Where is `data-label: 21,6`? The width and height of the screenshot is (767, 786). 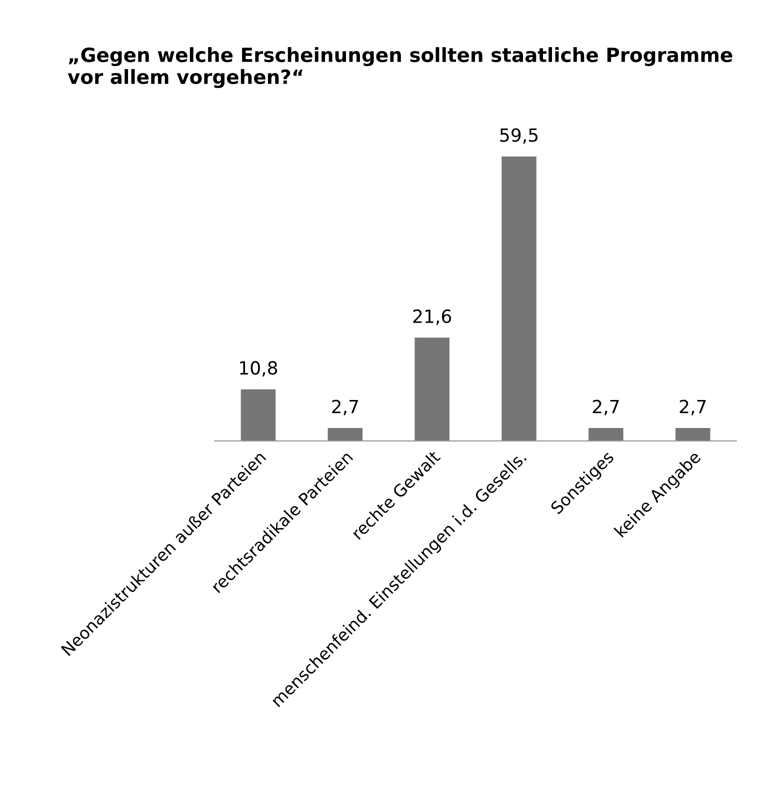
data-label: 21,6 is located at coordinates (432, 317).